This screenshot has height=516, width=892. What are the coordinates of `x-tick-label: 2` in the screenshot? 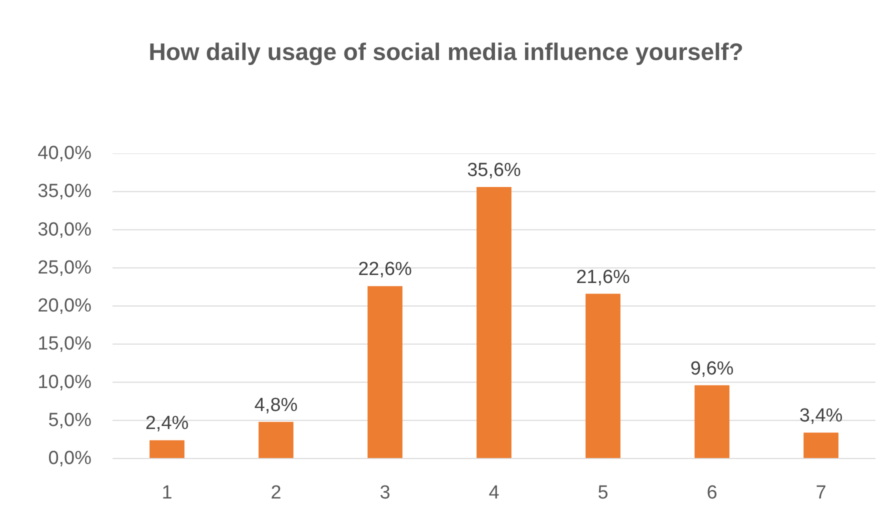 It's located at (276, 493).